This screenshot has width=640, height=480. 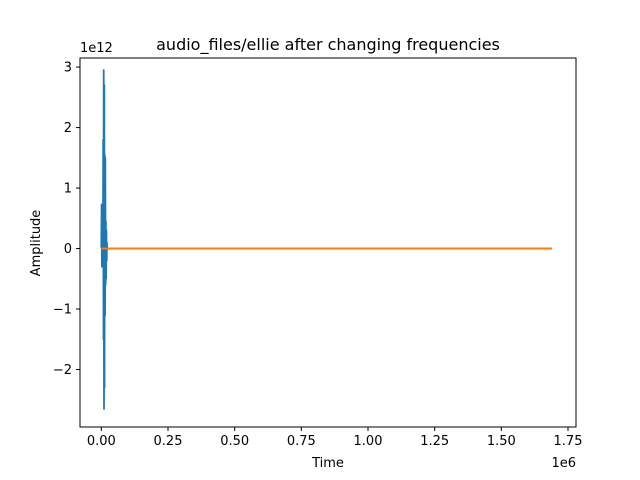 What do you see at coordinates (168, 441) in the screenshot?
I see `x-tick-label: 0.25` at bounding box center [168, 441].